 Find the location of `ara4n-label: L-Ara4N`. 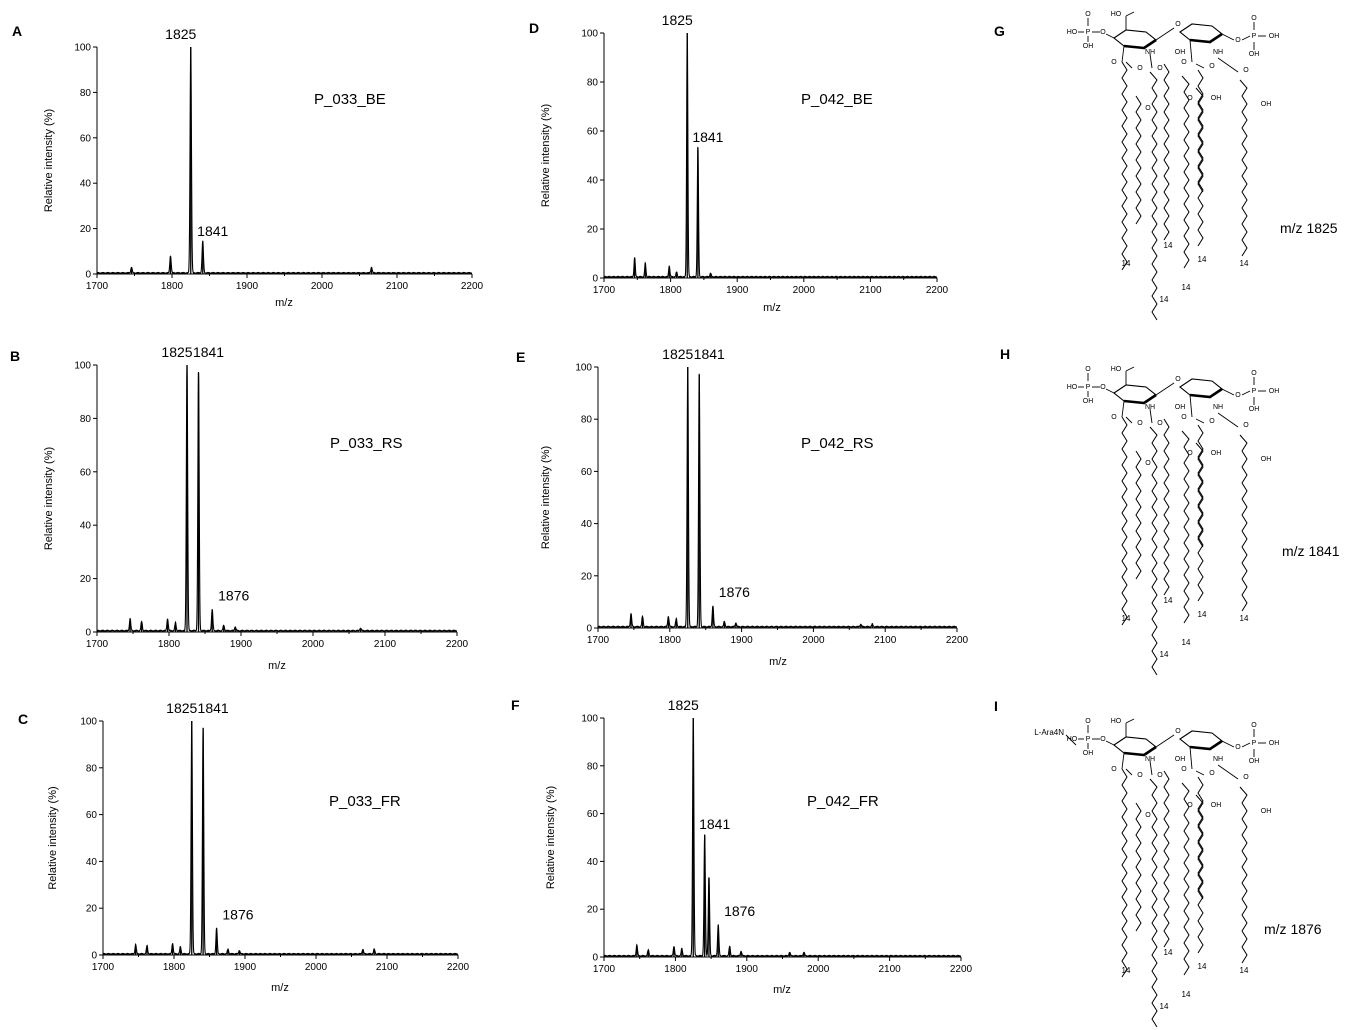

ara4n-label: L-Ara4N is located at coordinates (1049, 732).